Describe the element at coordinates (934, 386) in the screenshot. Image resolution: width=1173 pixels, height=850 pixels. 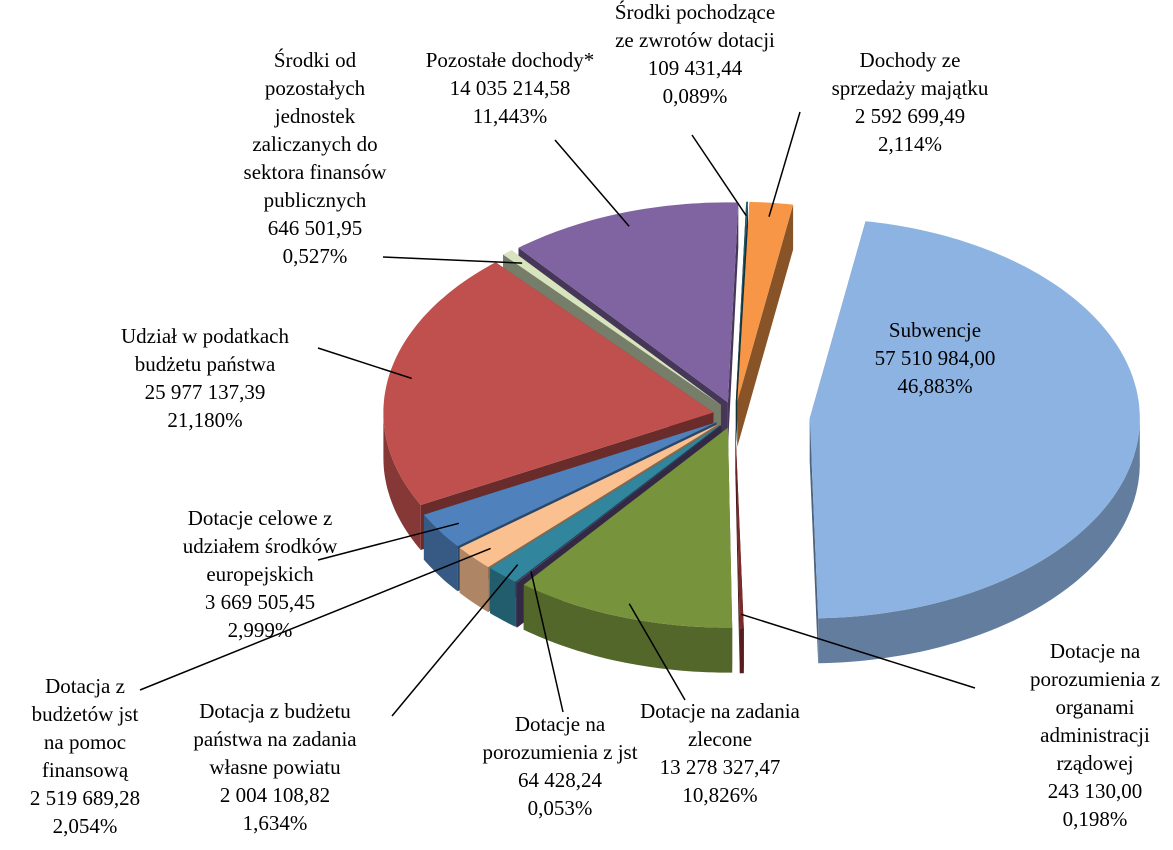
I see `percentage-label: 46,883%` at that location.